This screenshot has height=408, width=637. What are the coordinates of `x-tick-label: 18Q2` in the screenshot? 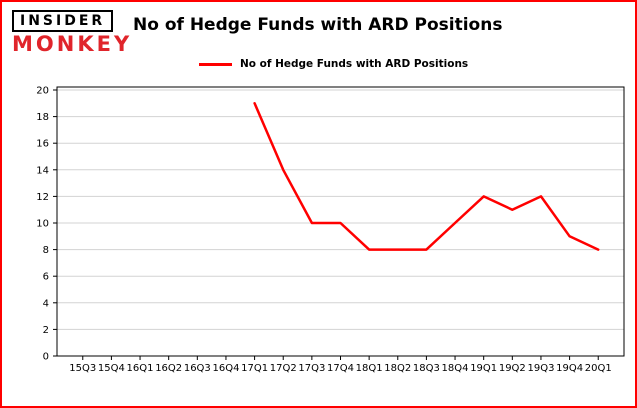 It's located at (397, 368).